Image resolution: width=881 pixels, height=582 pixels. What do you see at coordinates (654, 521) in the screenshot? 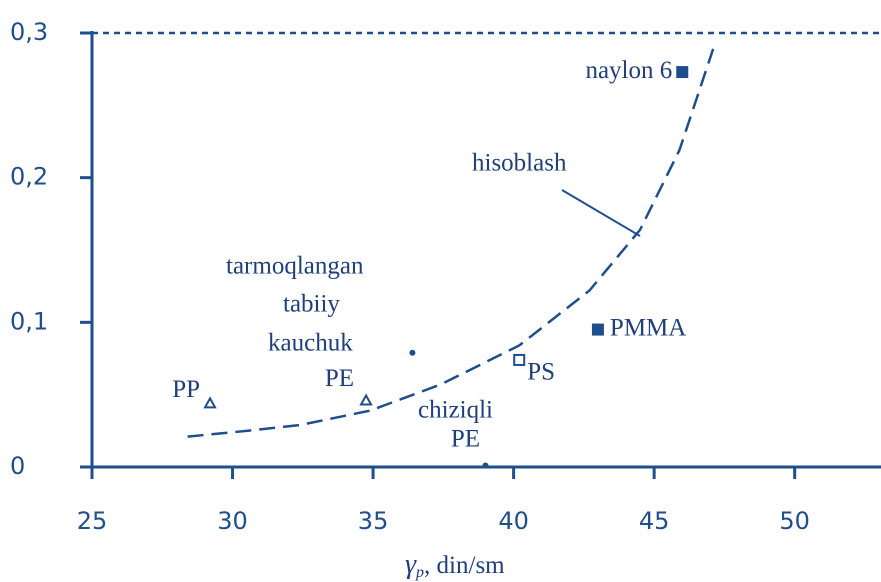
I see `x-tick-label: 45` at bounding box center [654, 521].